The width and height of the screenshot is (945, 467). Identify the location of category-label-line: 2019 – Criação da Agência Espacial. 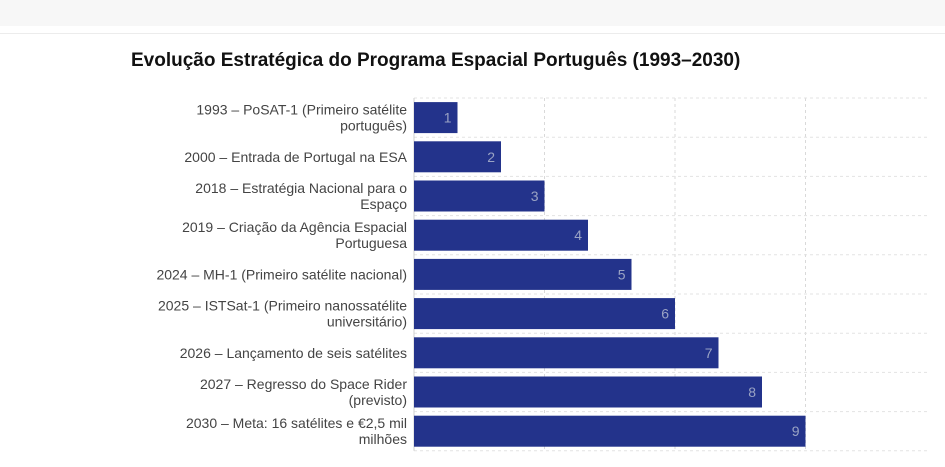
(294, 227).